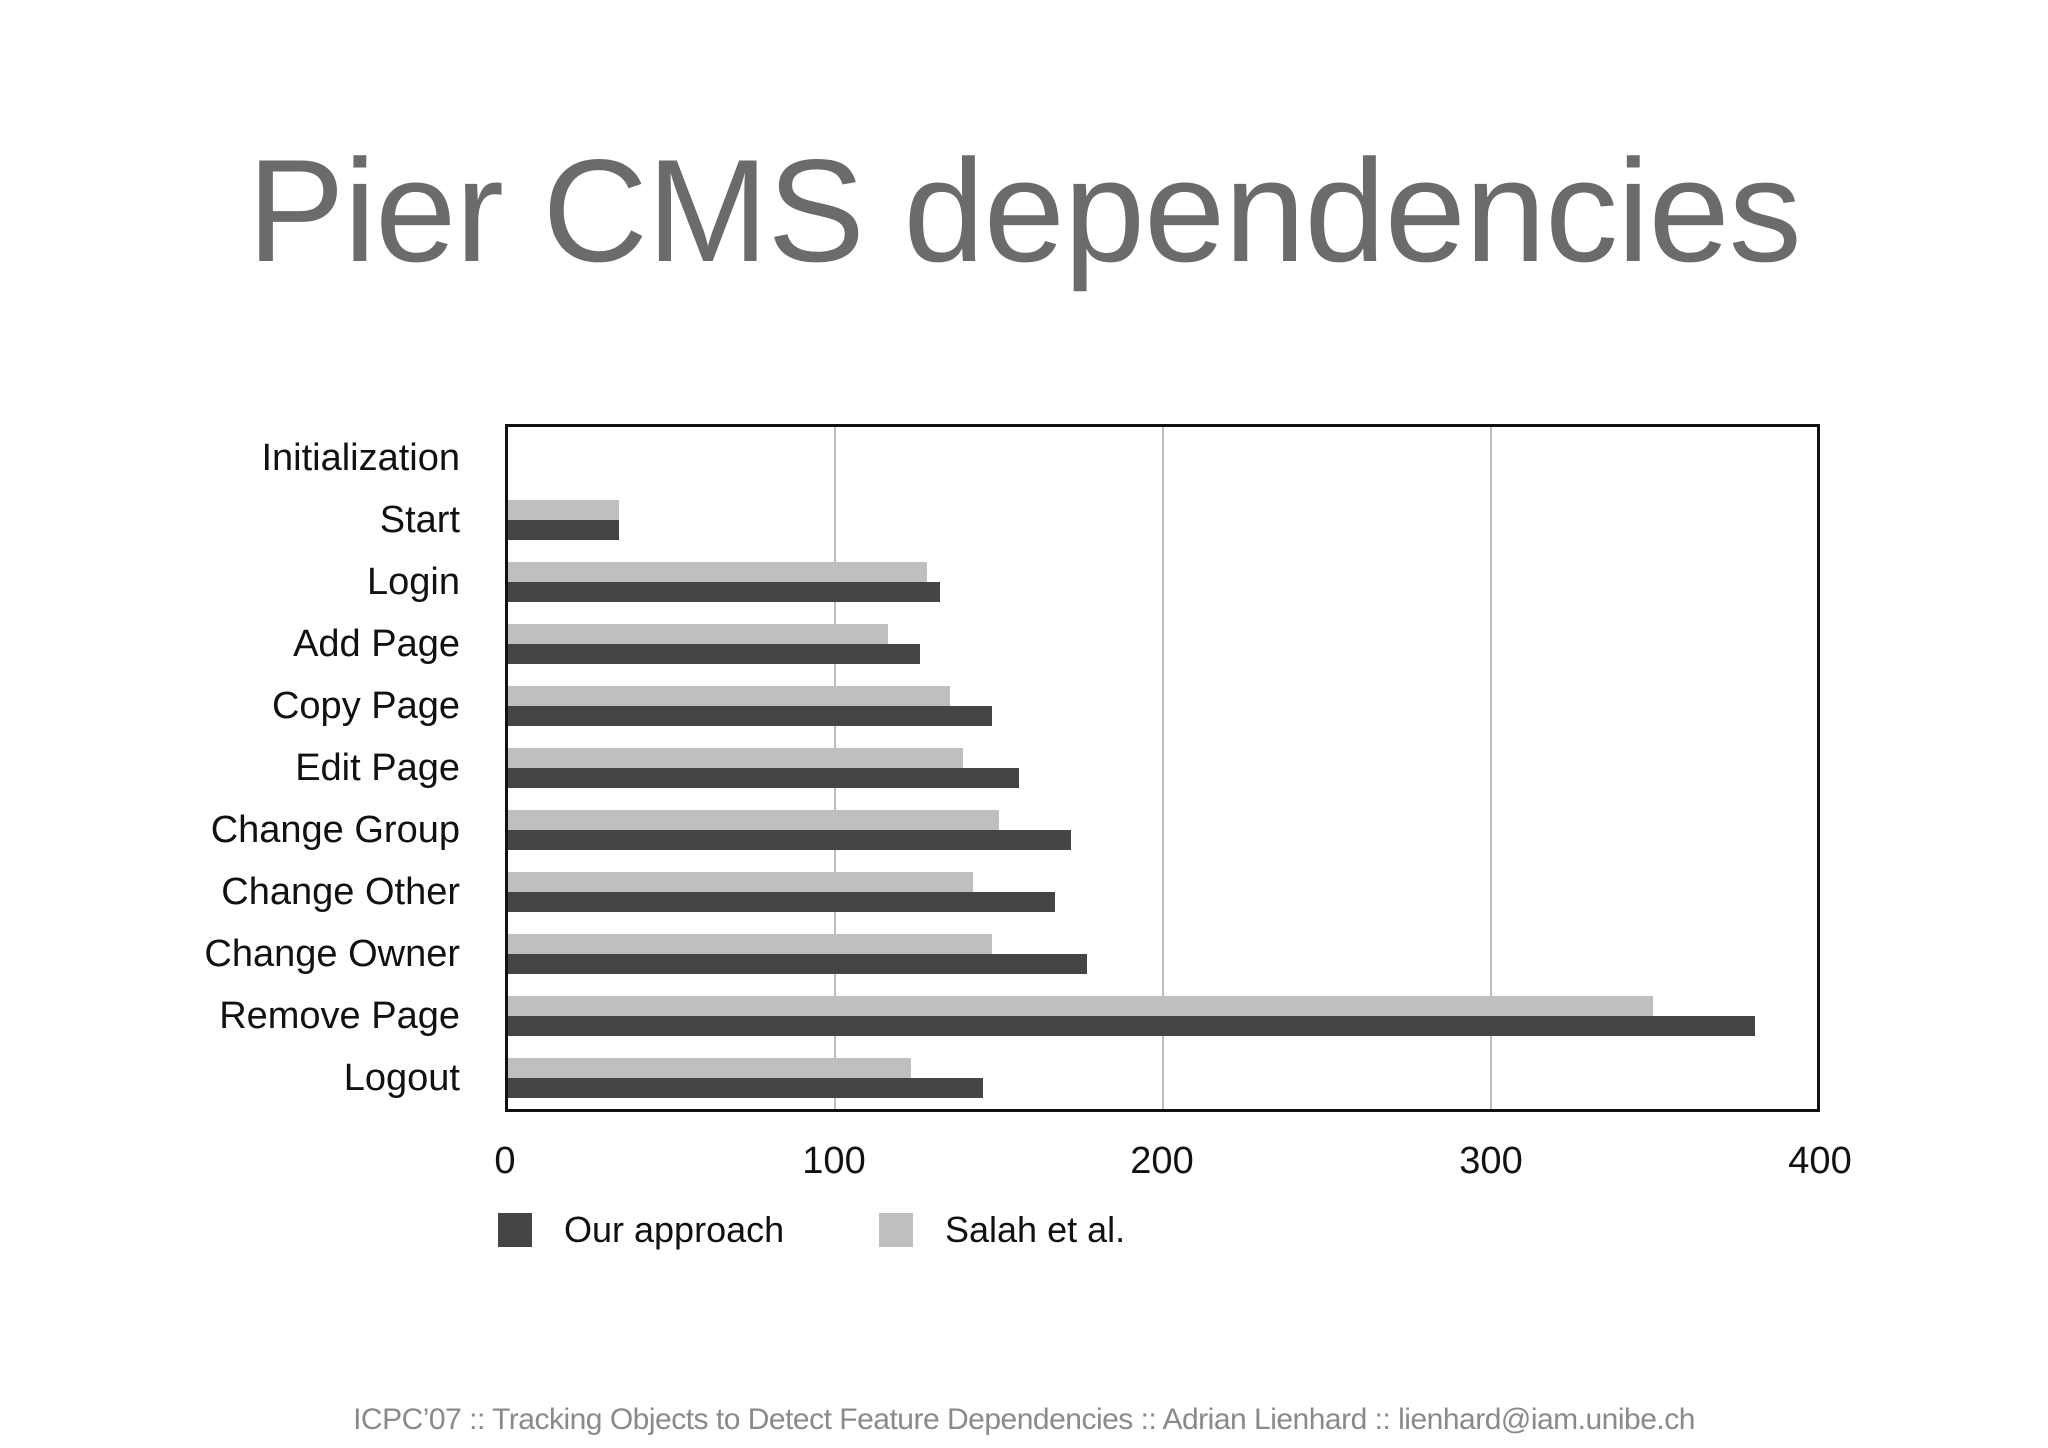 The width and height of the screenshot is (2048, 1448). I want to click on category-label: Edit Page, so click(377, 768).